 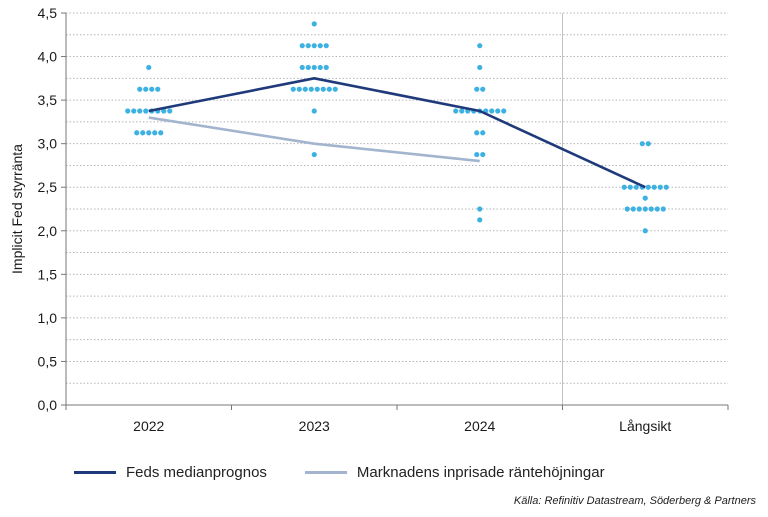 I want to click on series-line-median, so click(x=397, y=133).